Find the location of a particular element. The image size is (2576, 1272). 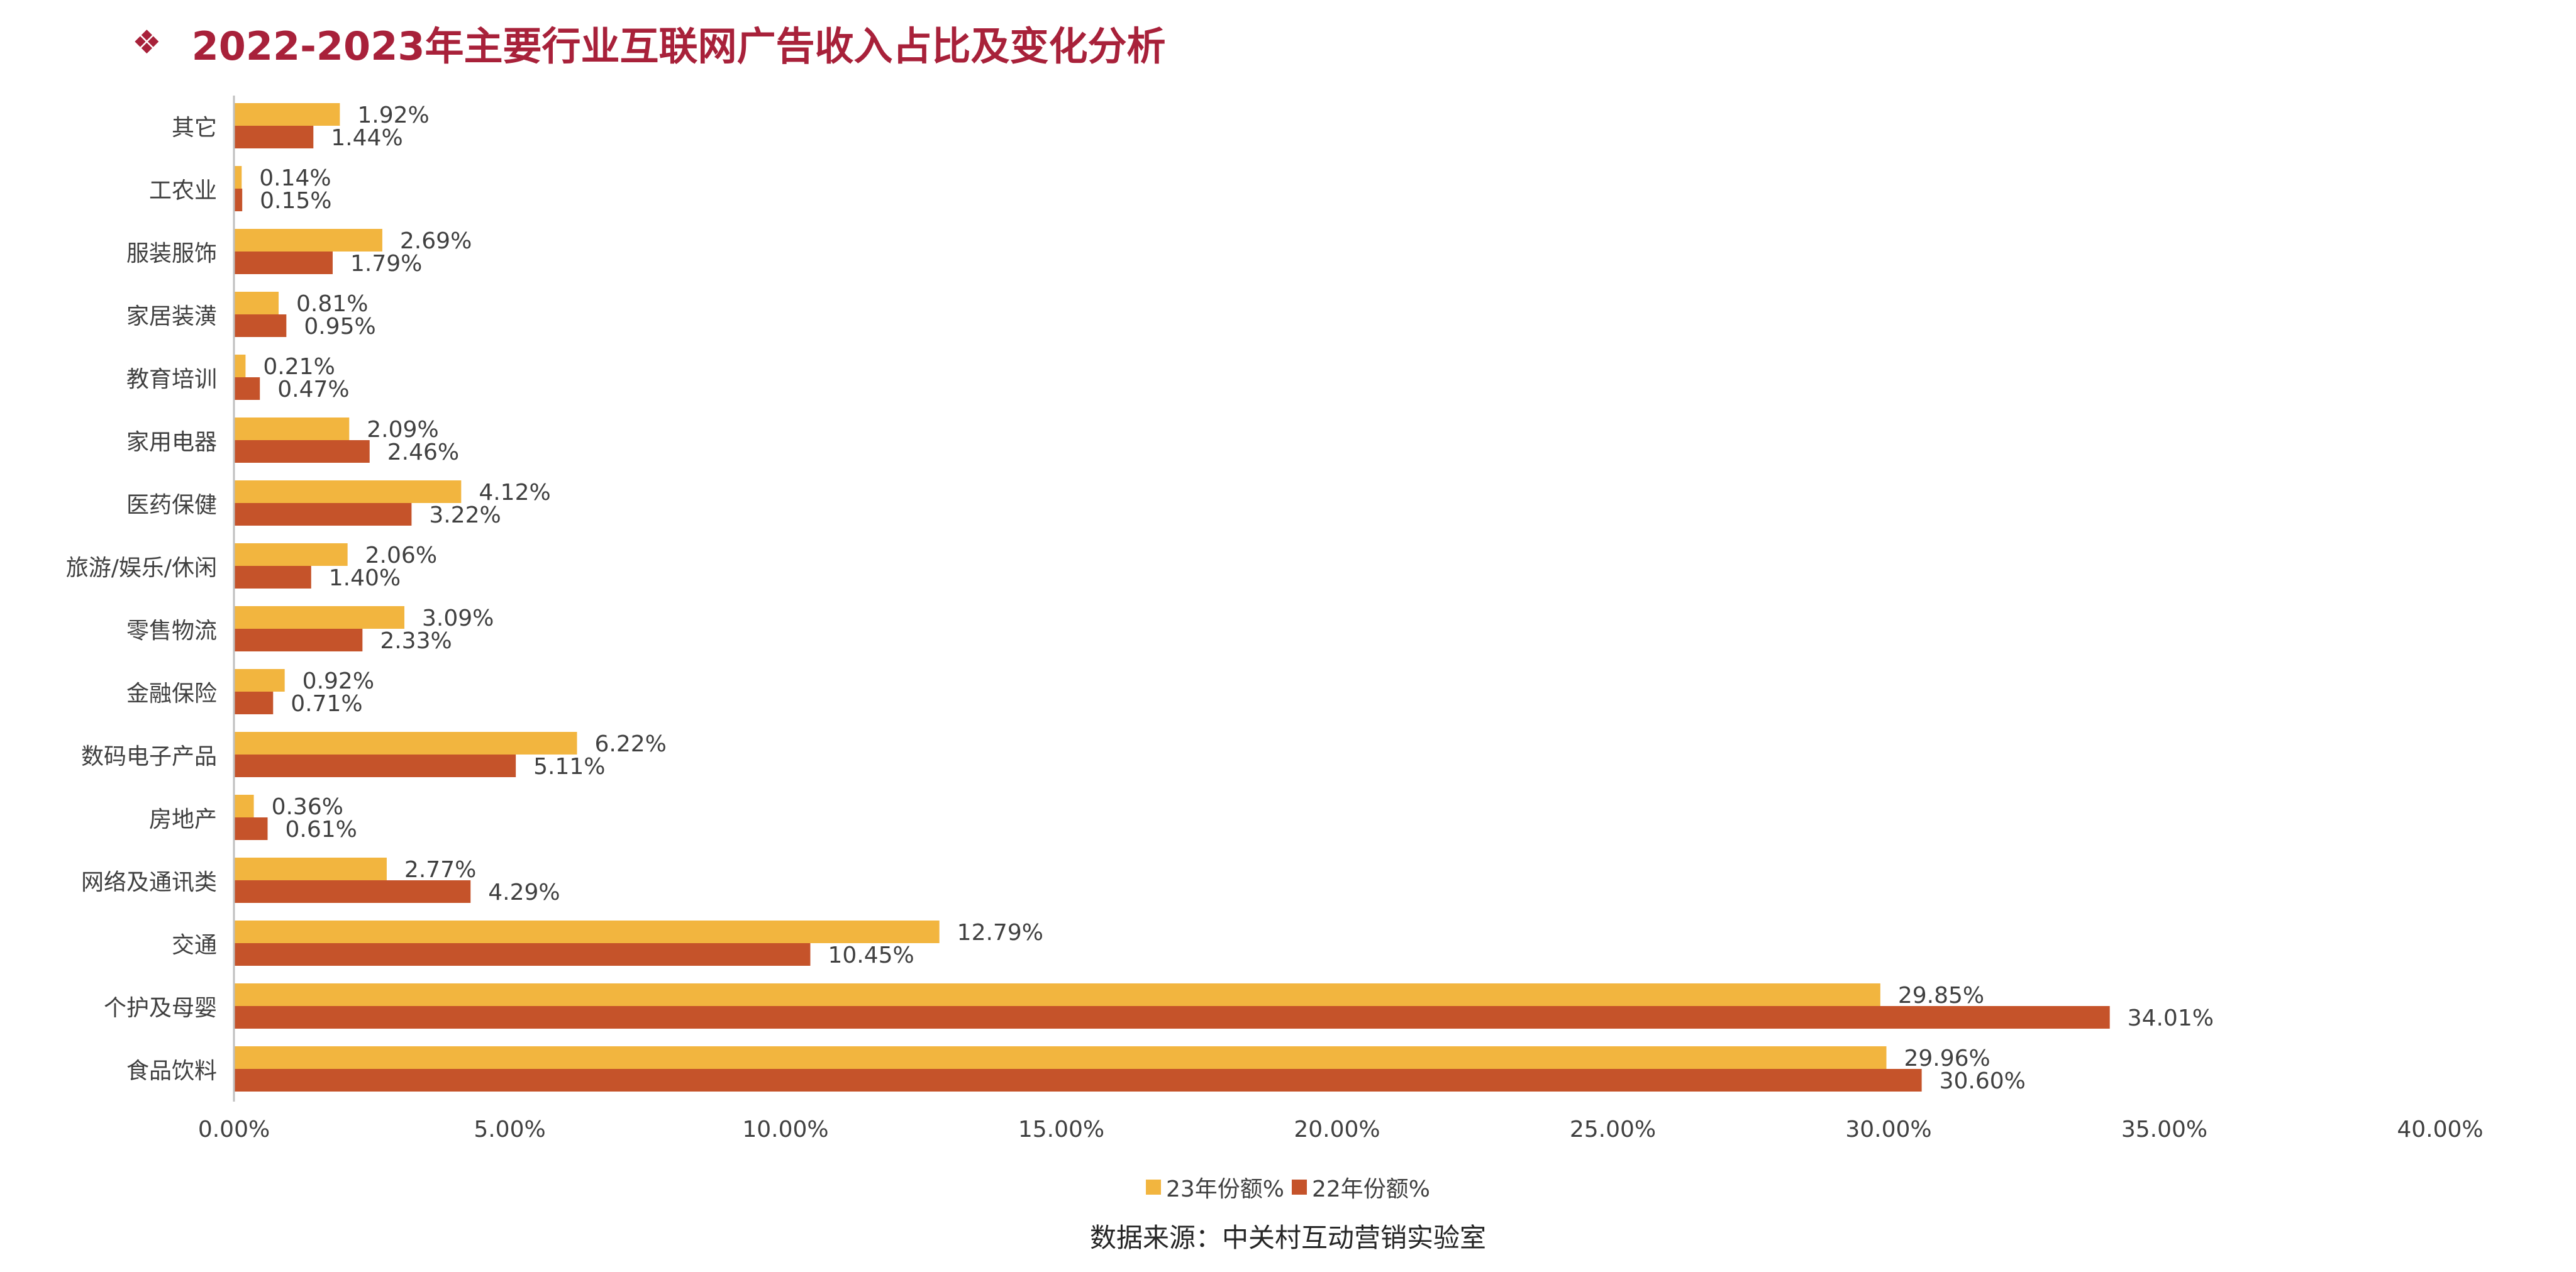

value-label-23: 0.21% is located at coordinates (299, 367).